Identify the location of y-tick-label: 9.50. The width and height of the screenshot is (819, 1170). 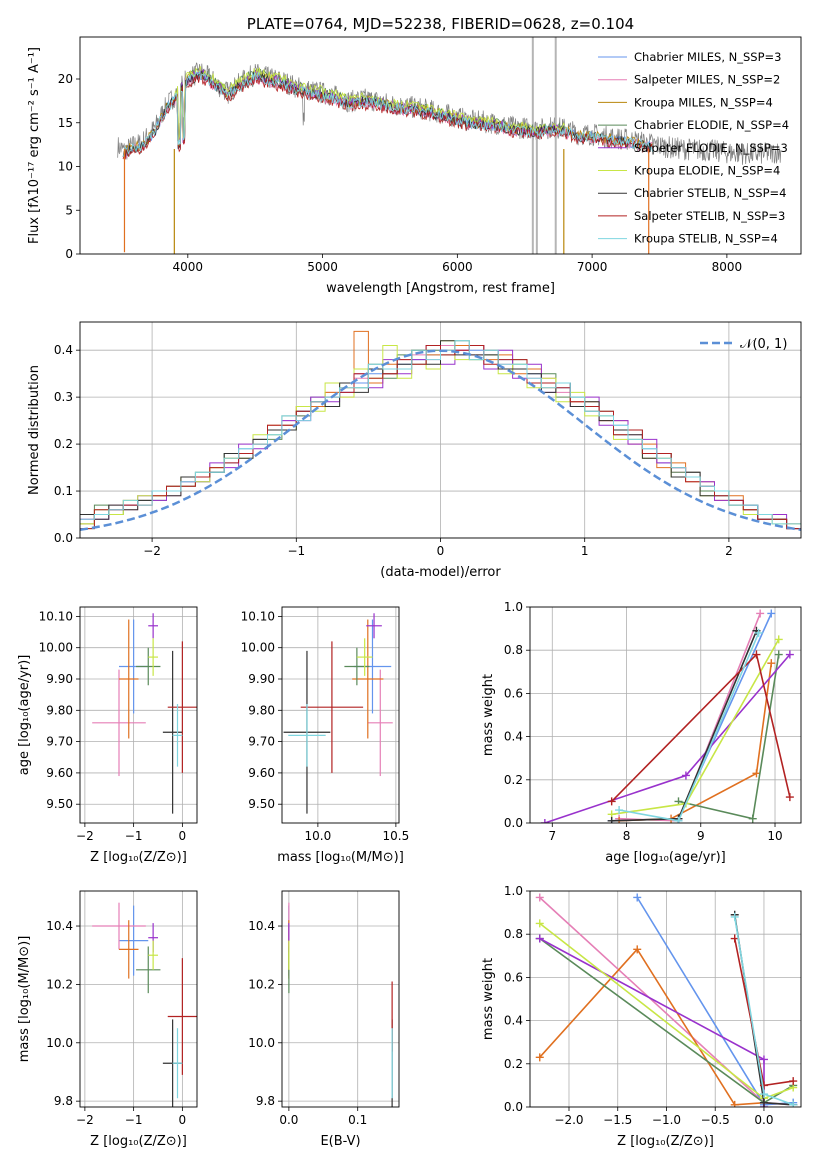
(261, 804).